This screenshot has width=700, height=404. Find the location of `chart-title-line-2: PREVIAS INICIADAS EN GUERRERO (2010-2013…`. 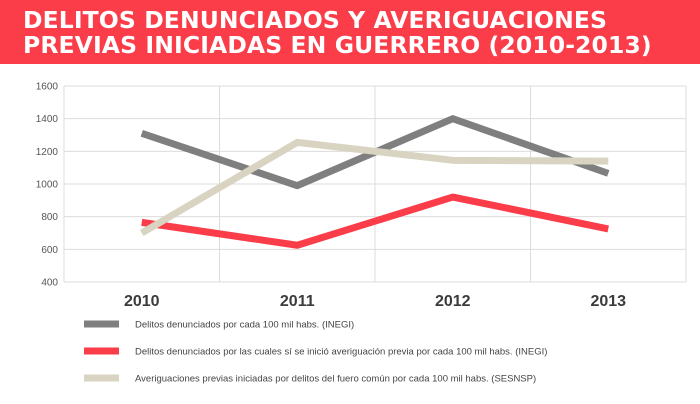

chart-title-line-2: PREVIAS INICIADAS EN GUERRERO (2010-2013… is located at coordinates (337, 45).